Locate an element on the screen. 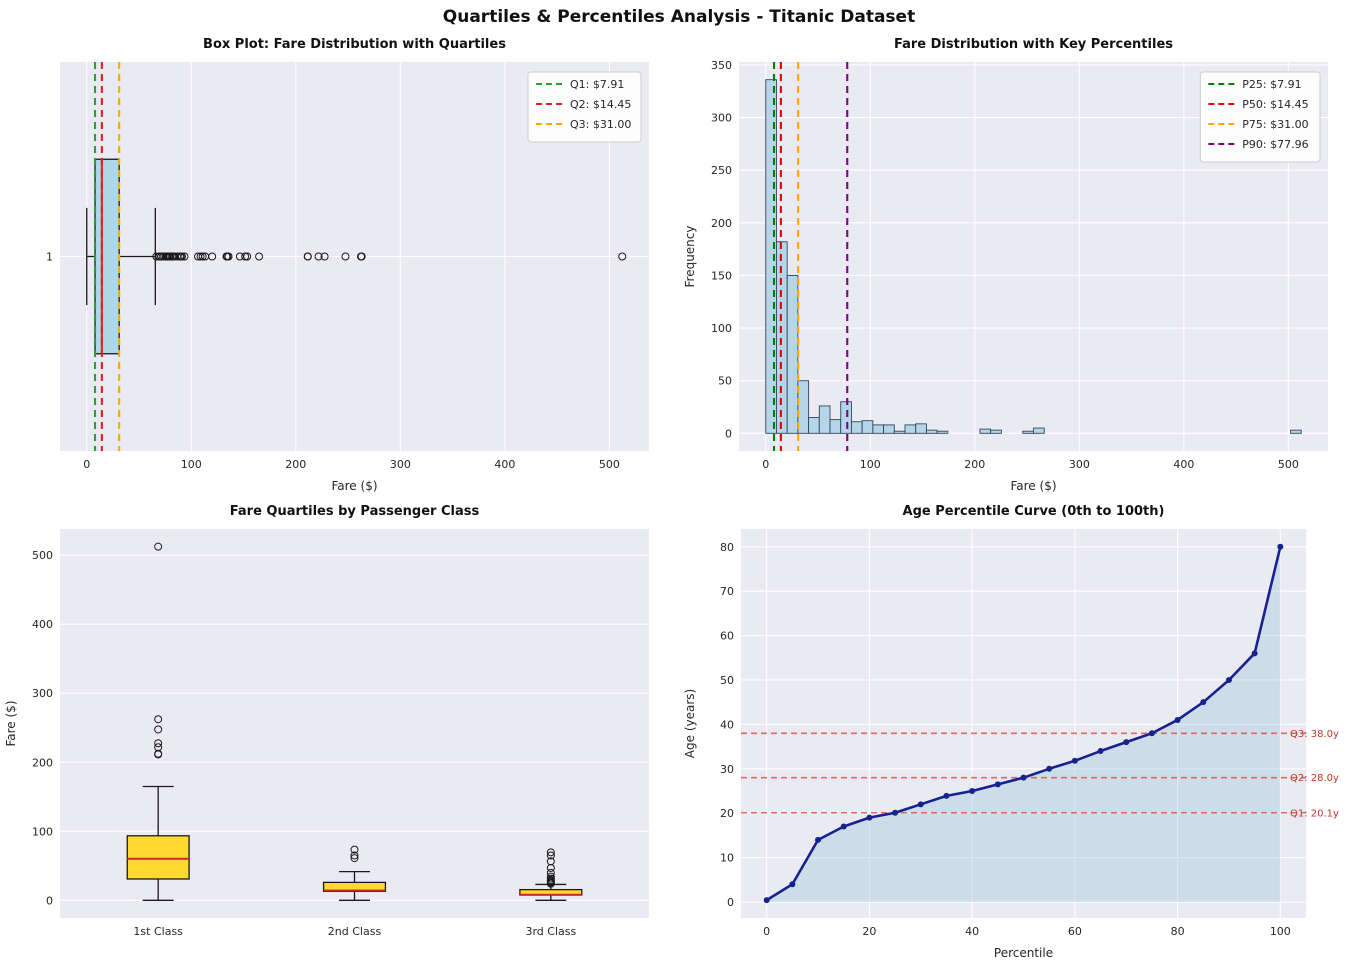 Image resolution: width=1358 pixels, height=965 pixels. y-axis-label: Frequency is located at coordinates (690, 257).